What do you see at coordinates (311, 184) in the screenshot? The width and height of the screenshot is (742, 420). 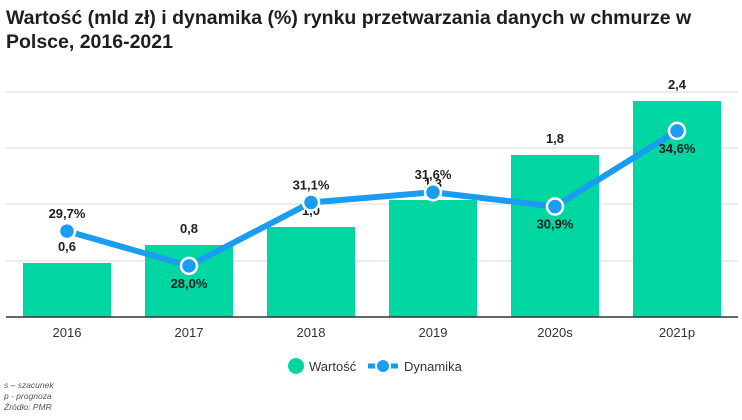 I see `line-data-label: 31,1%` at bounding box center [311, 184].